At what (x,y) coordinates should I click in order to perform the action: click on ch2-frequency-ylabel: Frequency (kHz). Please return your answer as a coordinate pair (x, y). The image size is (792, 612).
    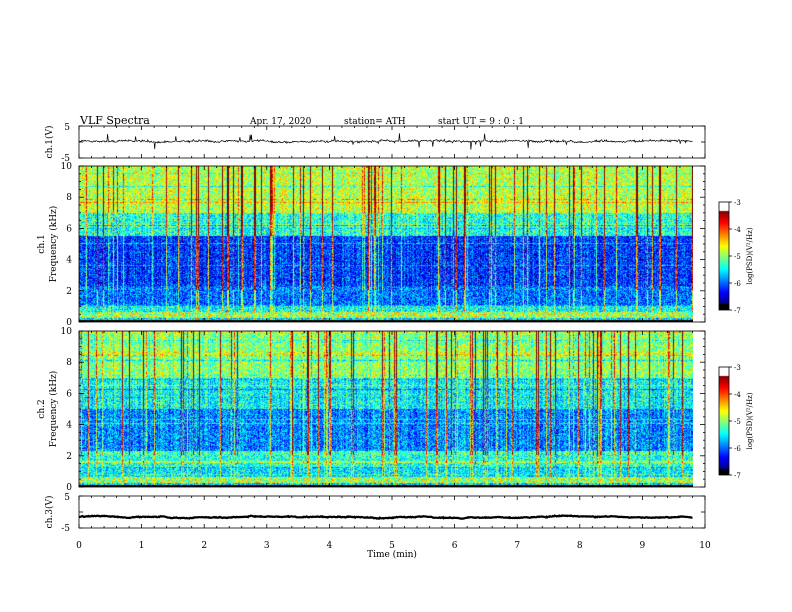
    Looking at the image, I should click on (53, 409).